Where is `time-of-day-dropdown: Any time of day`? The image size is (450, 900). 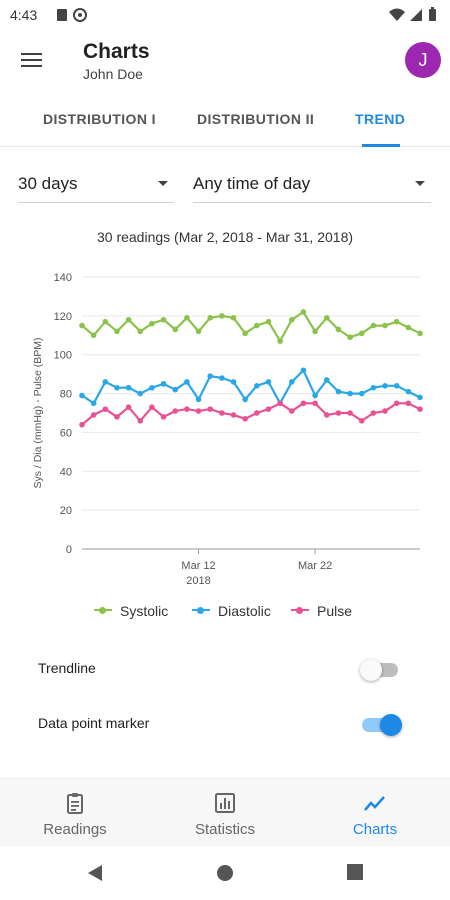
time-of-day-dropdown: Any time of day is located at coordinates (312, 184).